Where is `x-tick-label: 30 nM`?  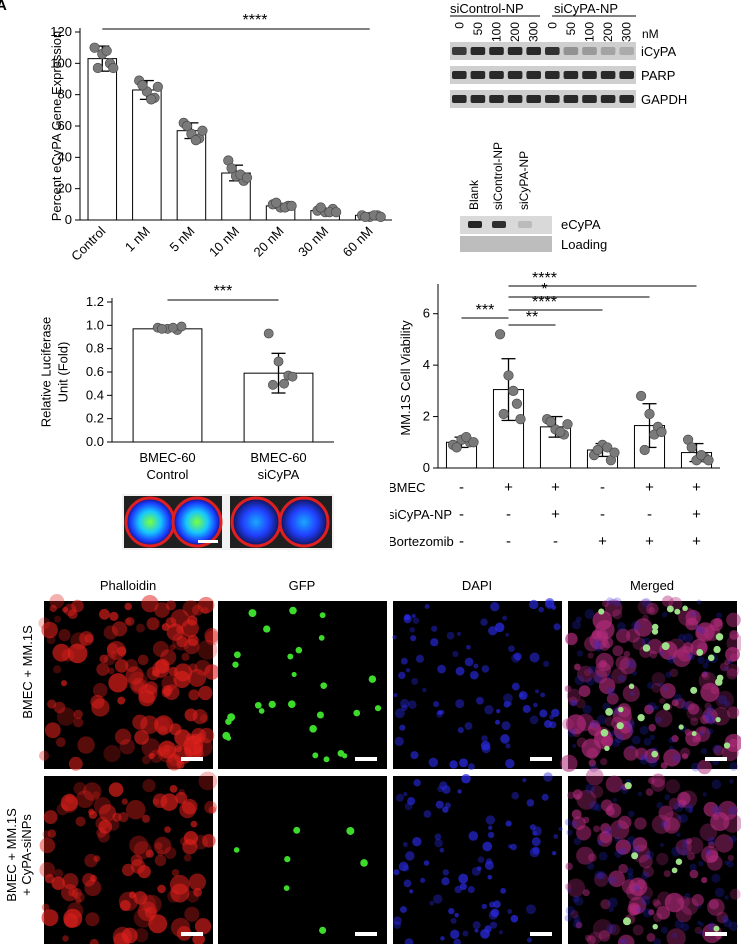 x-tick-label: 30 nM is located at coordinates (313, 242).